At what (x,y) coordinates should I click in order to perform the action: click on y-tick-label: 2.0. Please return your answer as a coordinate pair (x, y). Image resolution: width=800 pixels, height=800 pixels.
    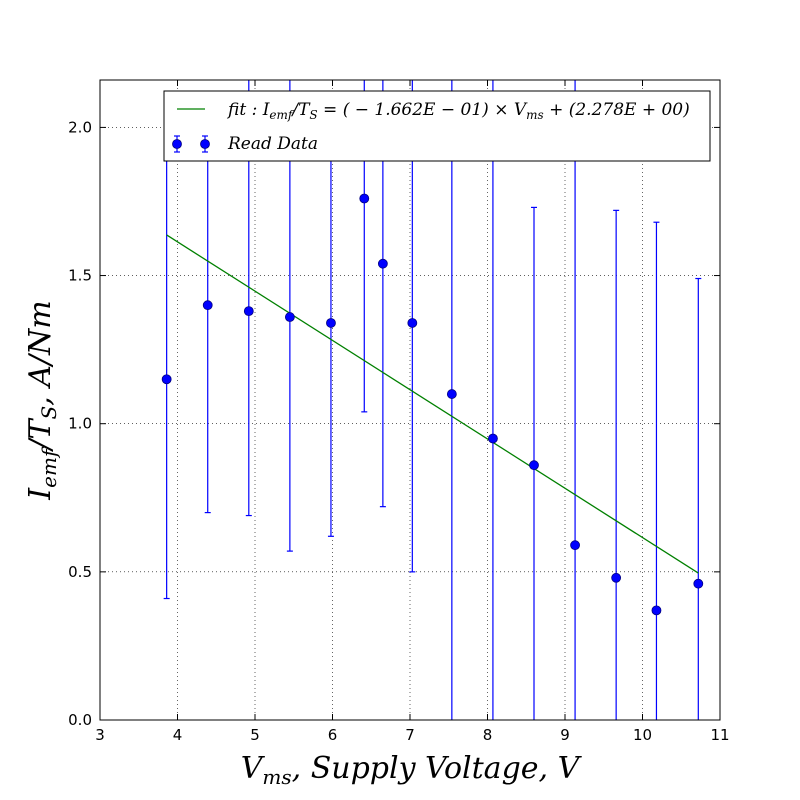
    Looking at the image, I should click on (80, 127).